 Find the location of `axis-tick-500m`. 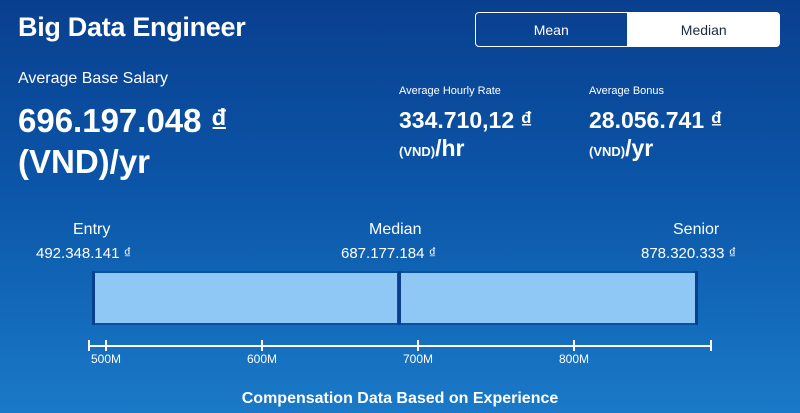

axis-tick-500m is located at coordinates (106, 345).